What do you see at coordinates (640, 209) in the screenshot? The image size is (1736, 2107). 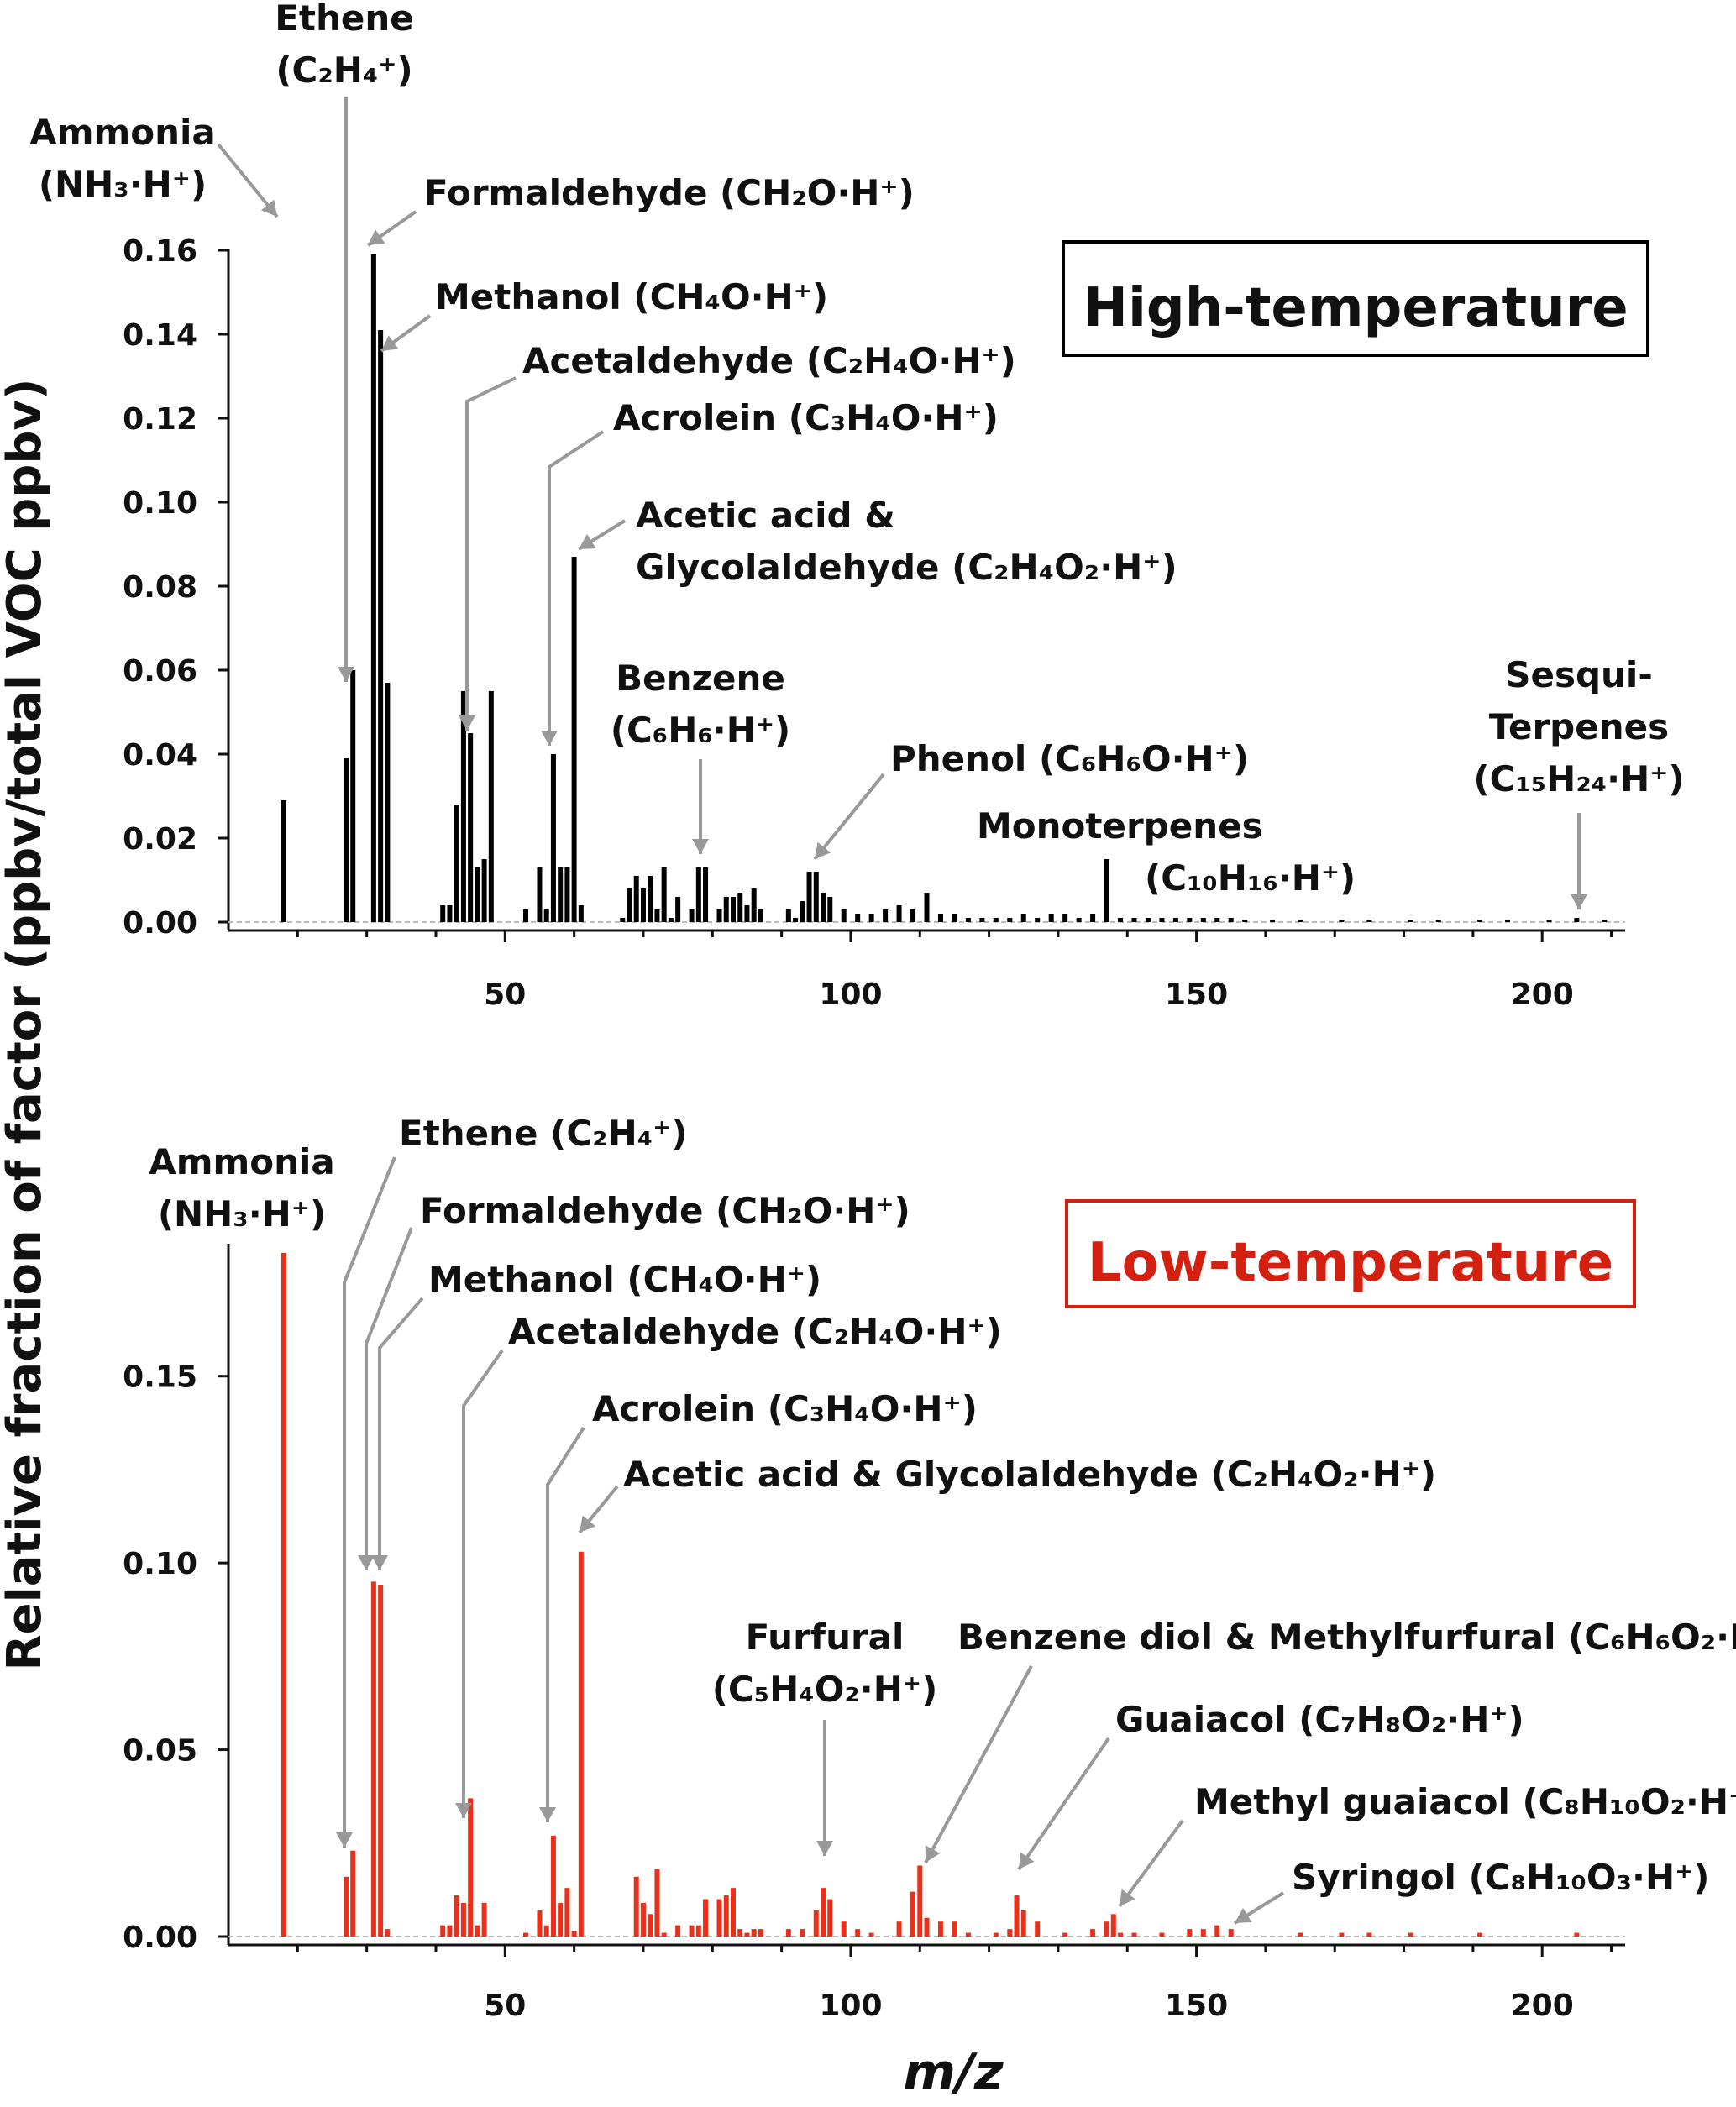 I see `annotation: Formaldehyde (CH₂O·H⁺)` at bounding box center [640, 209].